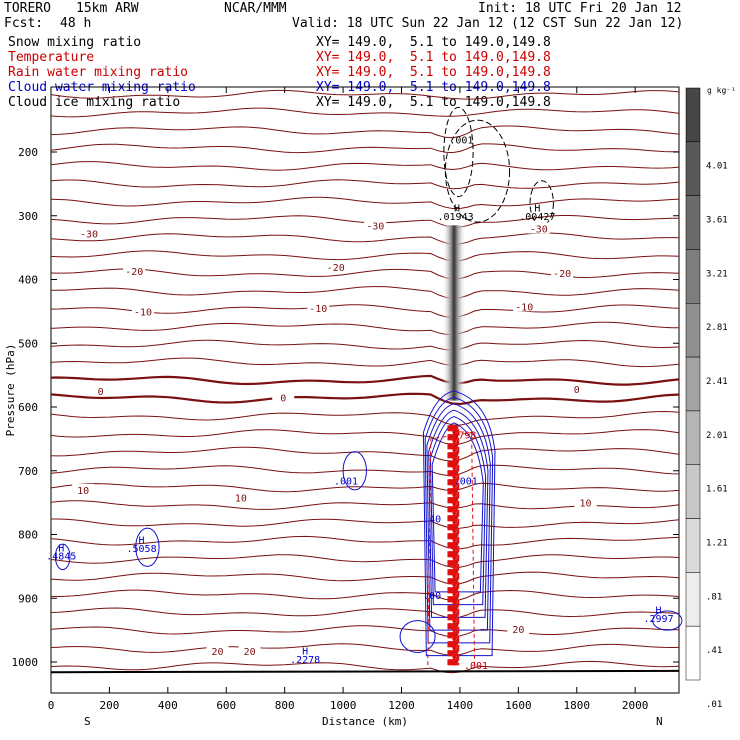 The image size is (740, 740). Describe the element at coordinates (51, 57) in the screenshot. I see `field-name-temperature: Temperature` at that location.